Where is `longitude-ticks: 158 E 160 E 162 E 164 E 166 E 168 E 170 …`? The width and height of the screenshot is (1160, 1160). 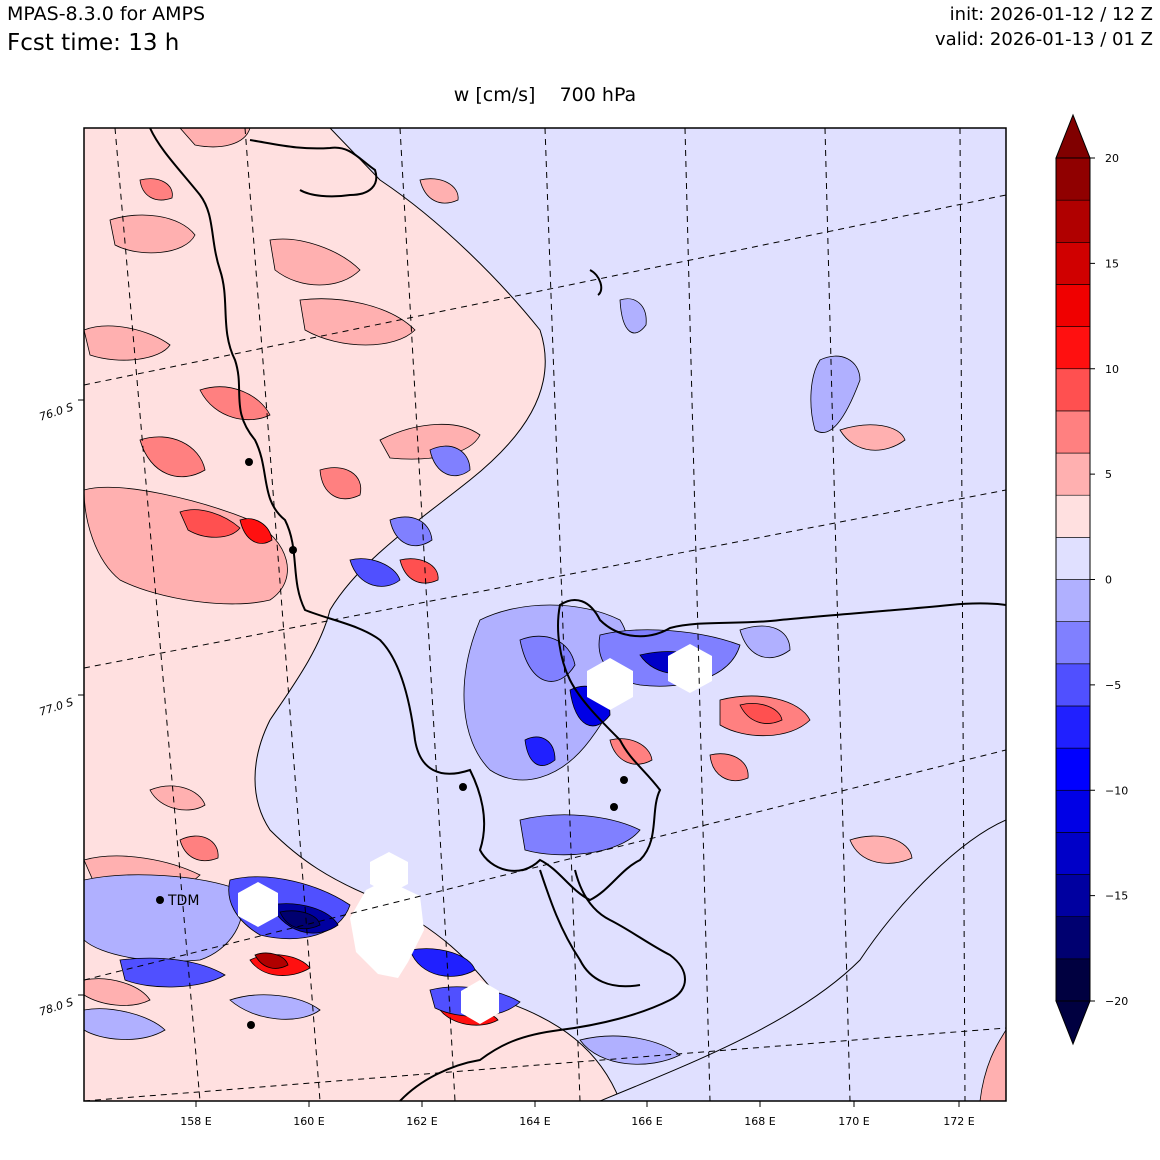 longitude-ticks: 158 E 160 E 162 E 164 E 166 E 168 E 170 … is located at coordinates (577, 1114).